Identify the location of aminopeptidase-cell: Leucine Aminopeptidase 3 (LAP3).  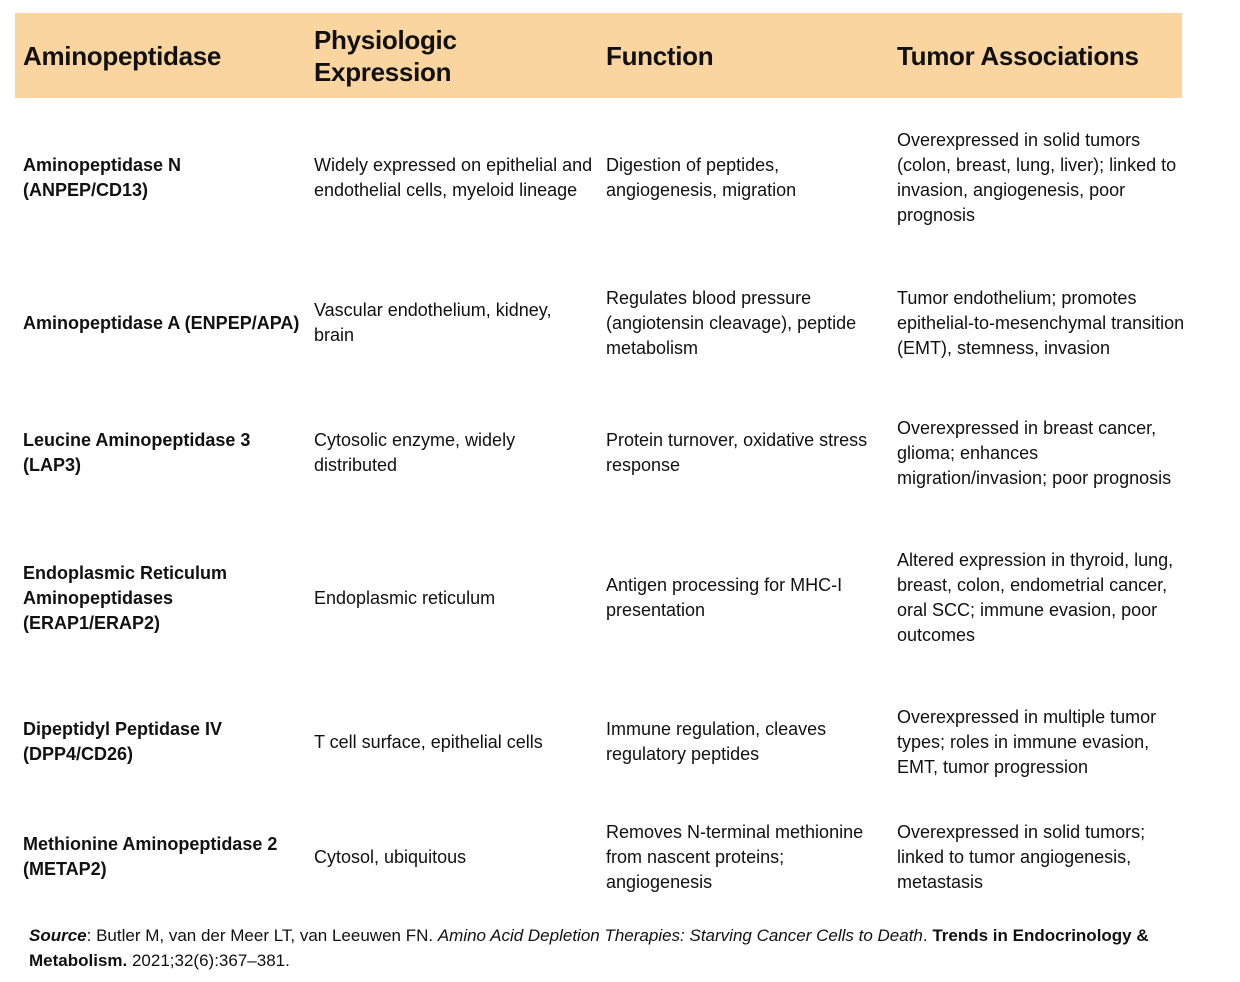
(165, 453).